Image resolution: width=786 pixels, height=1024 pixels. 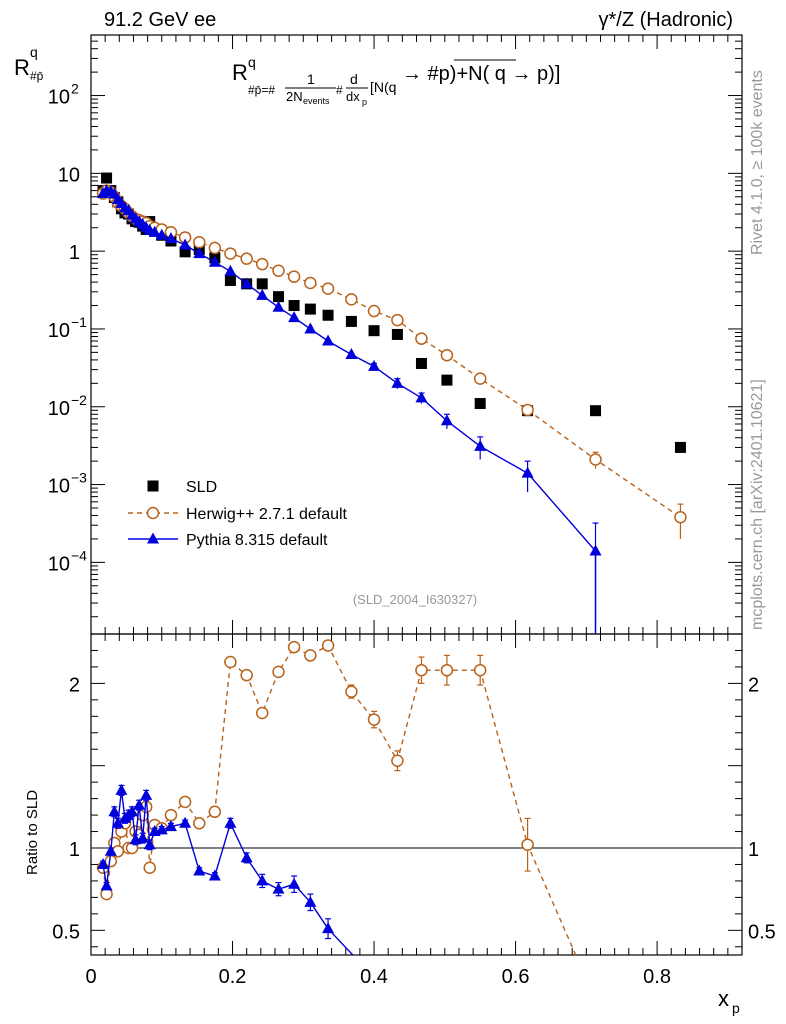 What do you see at coordinates (657, 977) in the screenshot?
I see `x-tick-label: 0.8` at bounding box center [657, 977].